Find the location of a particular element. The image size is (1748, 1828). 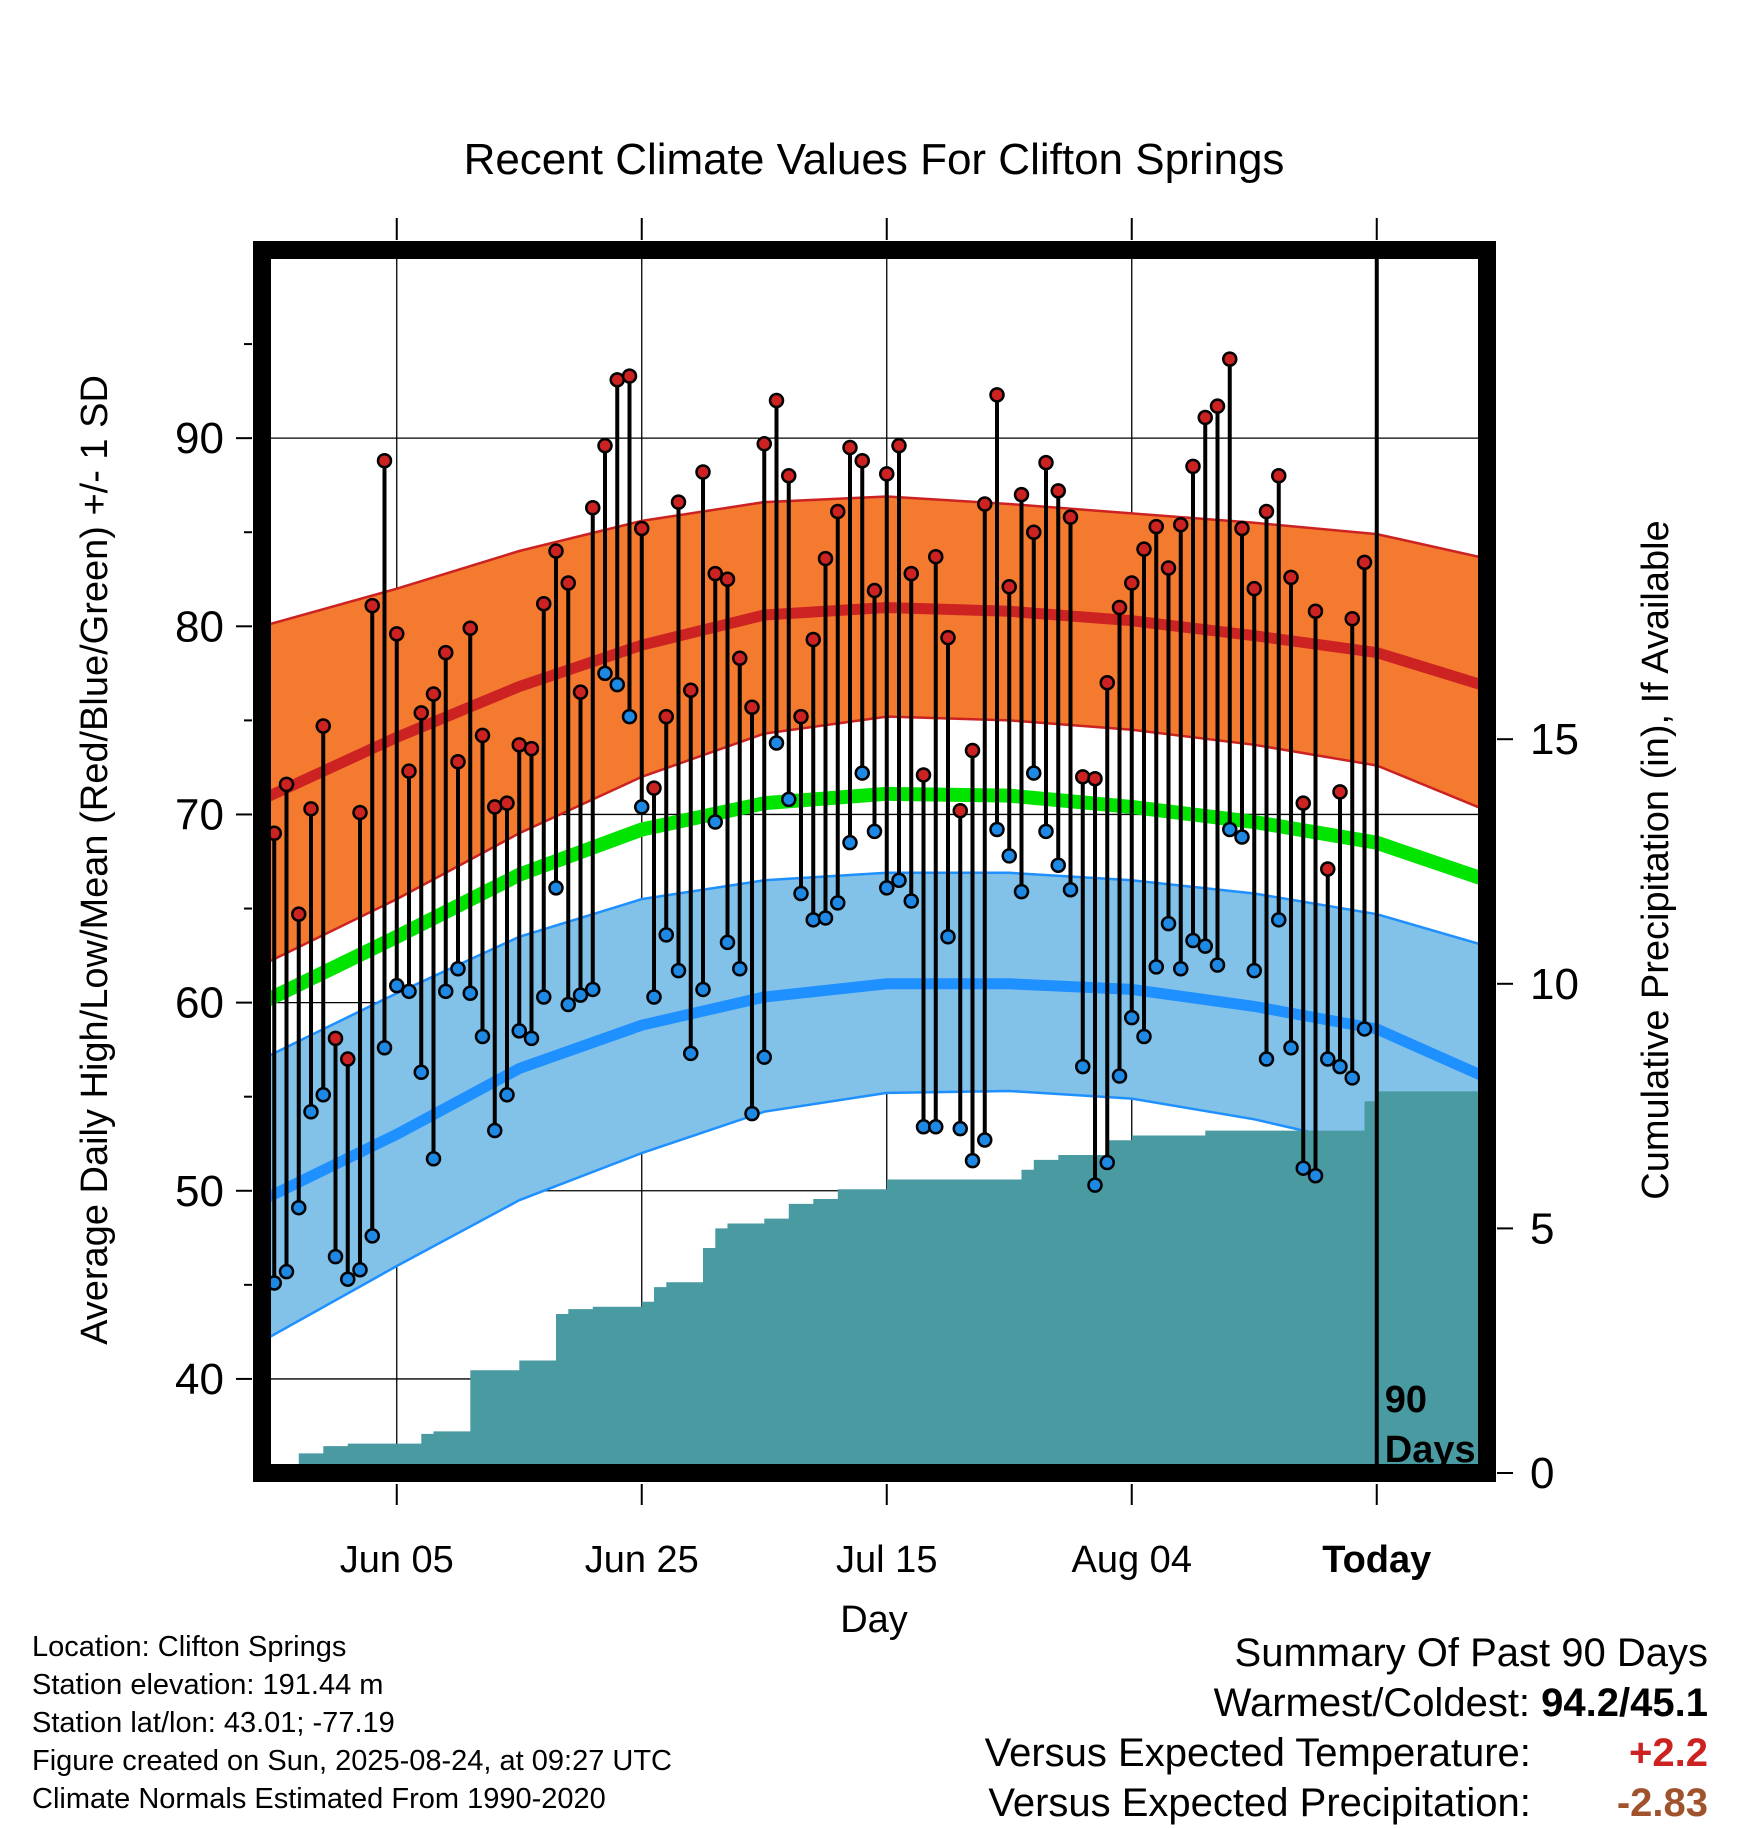

x-tick-label: Aug 04 is located at coordinates (1132, 1560).